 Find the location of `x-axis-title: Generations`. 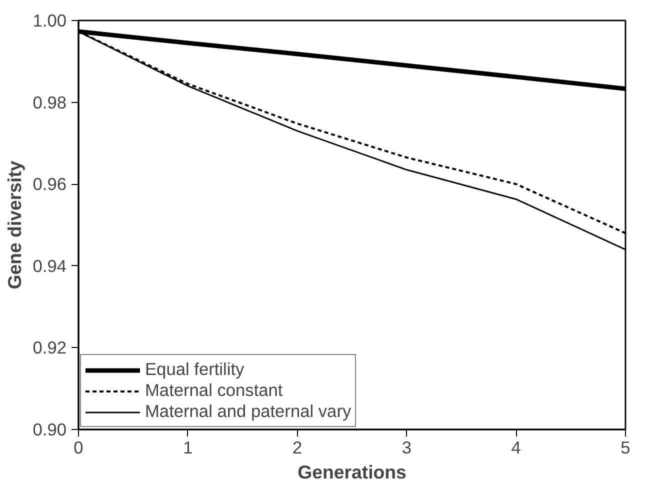

x-axis-title: Generations is located at coordinates (352, 472).